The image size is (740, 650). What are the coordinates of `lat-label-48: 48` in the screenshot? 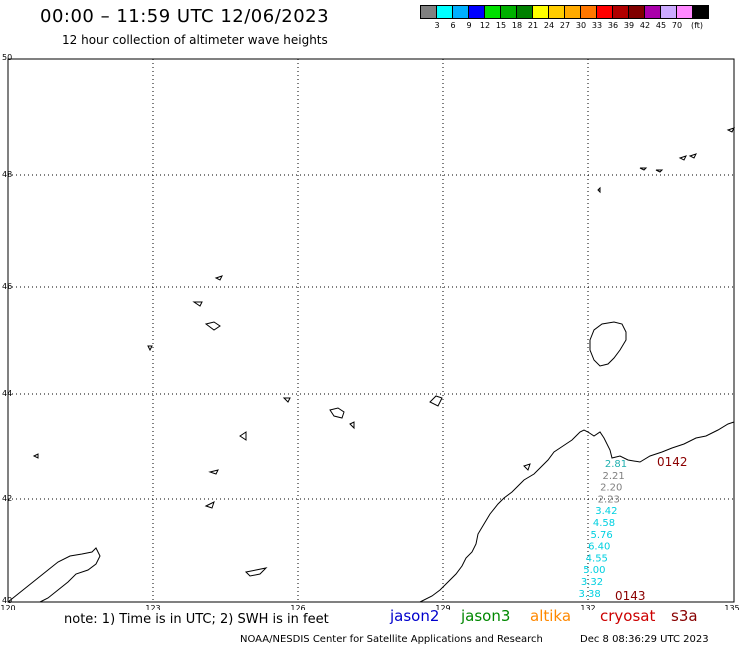 It's located at (7, 174).